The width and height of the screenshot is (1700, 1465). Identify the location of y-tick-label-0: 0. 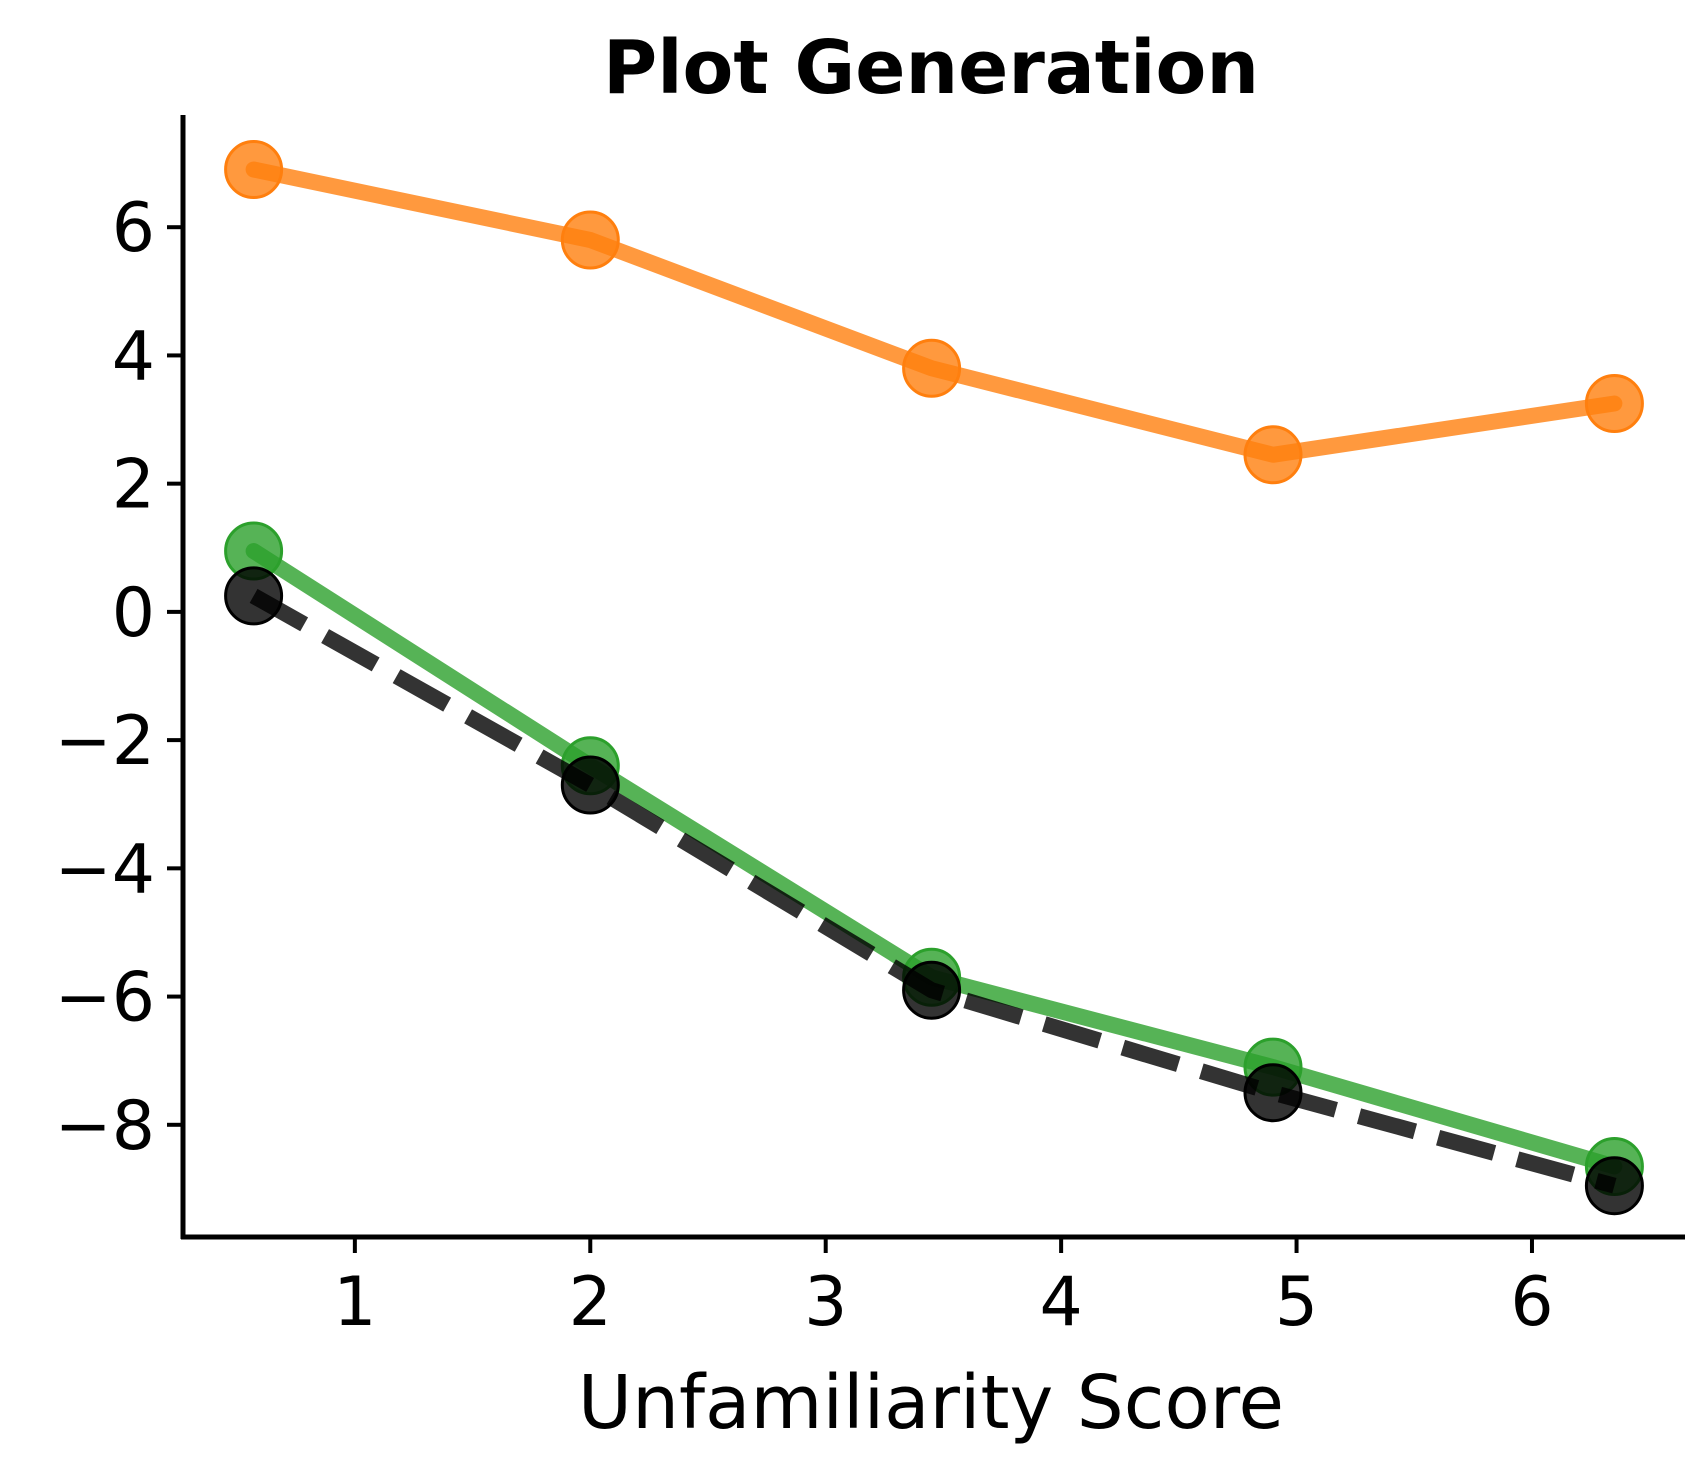
(133, 613).